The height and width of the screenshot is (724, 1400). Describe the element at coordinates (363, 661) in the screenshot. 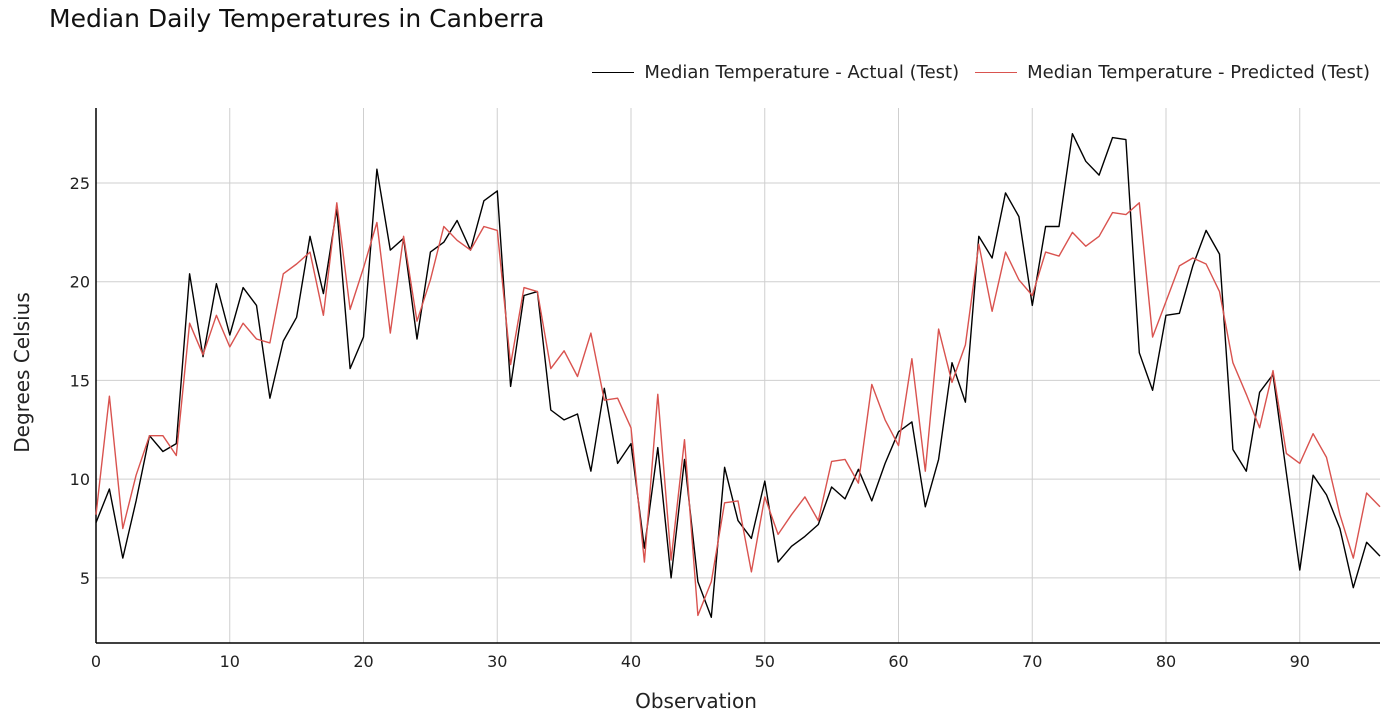

I see `x-tick-label: 20` at that location.